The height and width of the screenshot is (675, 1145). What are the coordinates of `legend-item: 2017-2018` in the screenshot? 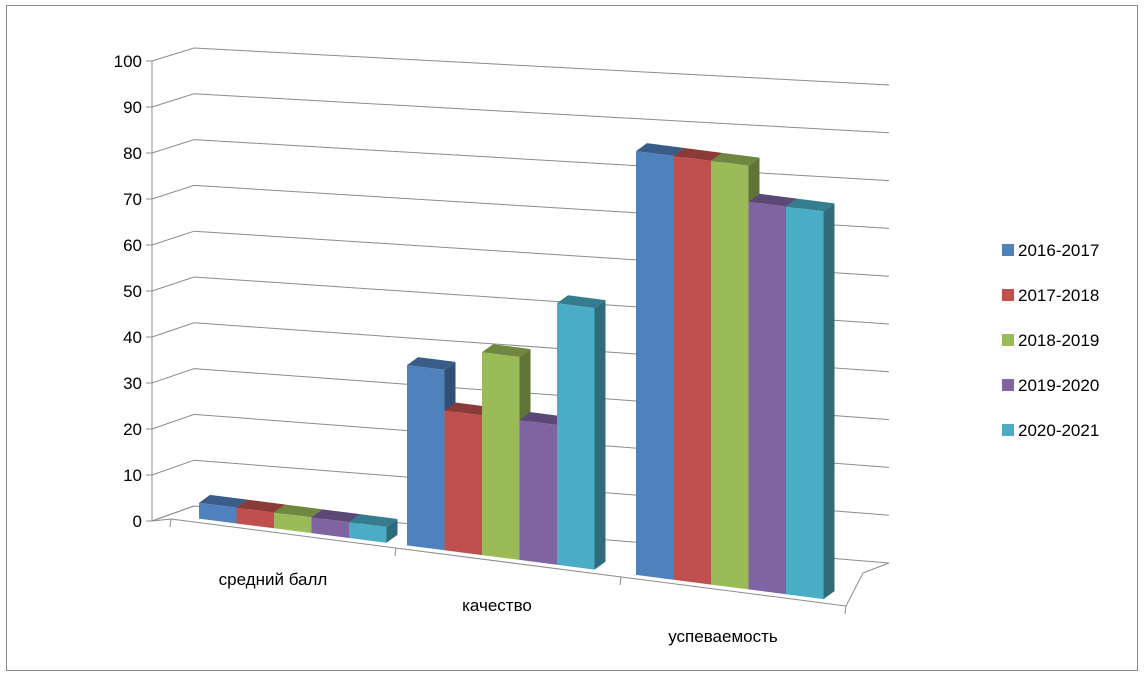 It's located at (1050, 295).